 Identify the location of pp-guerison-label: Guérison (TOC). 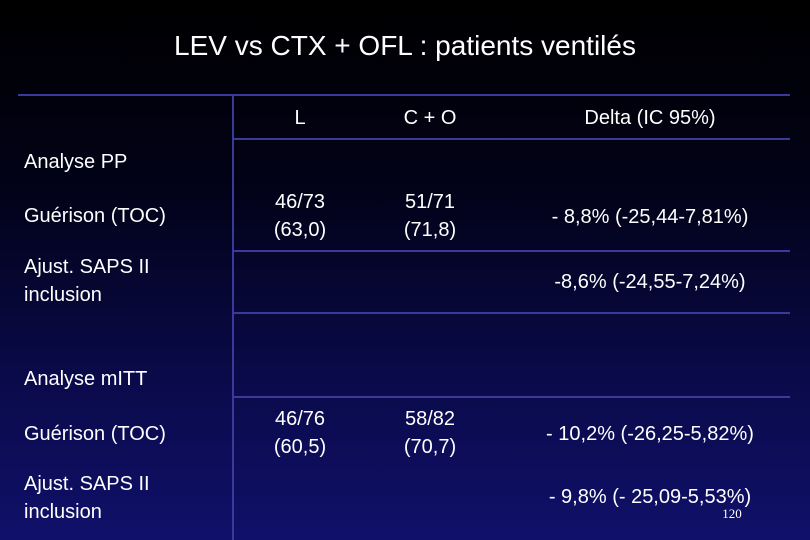
(95, 216).